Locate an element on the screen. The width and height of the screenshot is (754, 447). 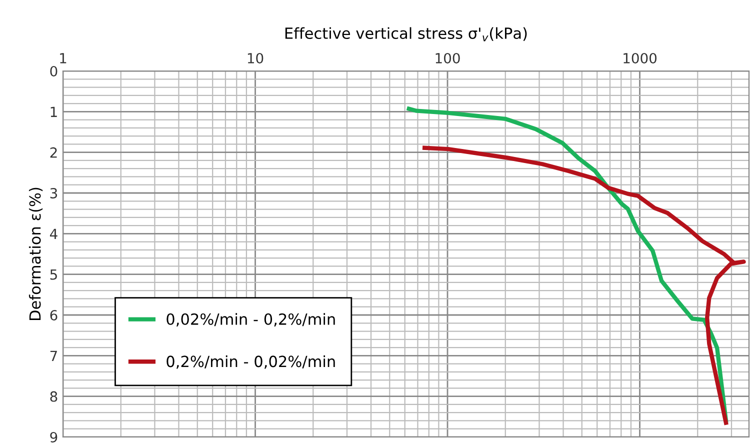
y-tick-label: 0 is located at coordinates (54, 71).